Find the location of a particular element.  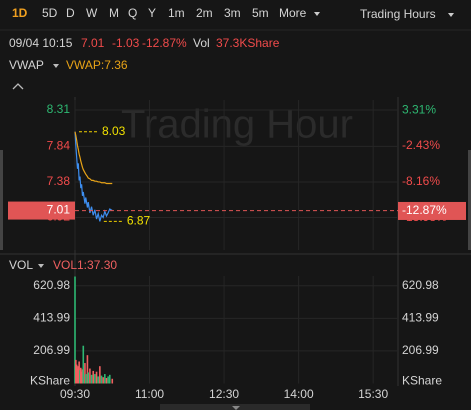

period-tab: W is located at coordinates (92, 13).